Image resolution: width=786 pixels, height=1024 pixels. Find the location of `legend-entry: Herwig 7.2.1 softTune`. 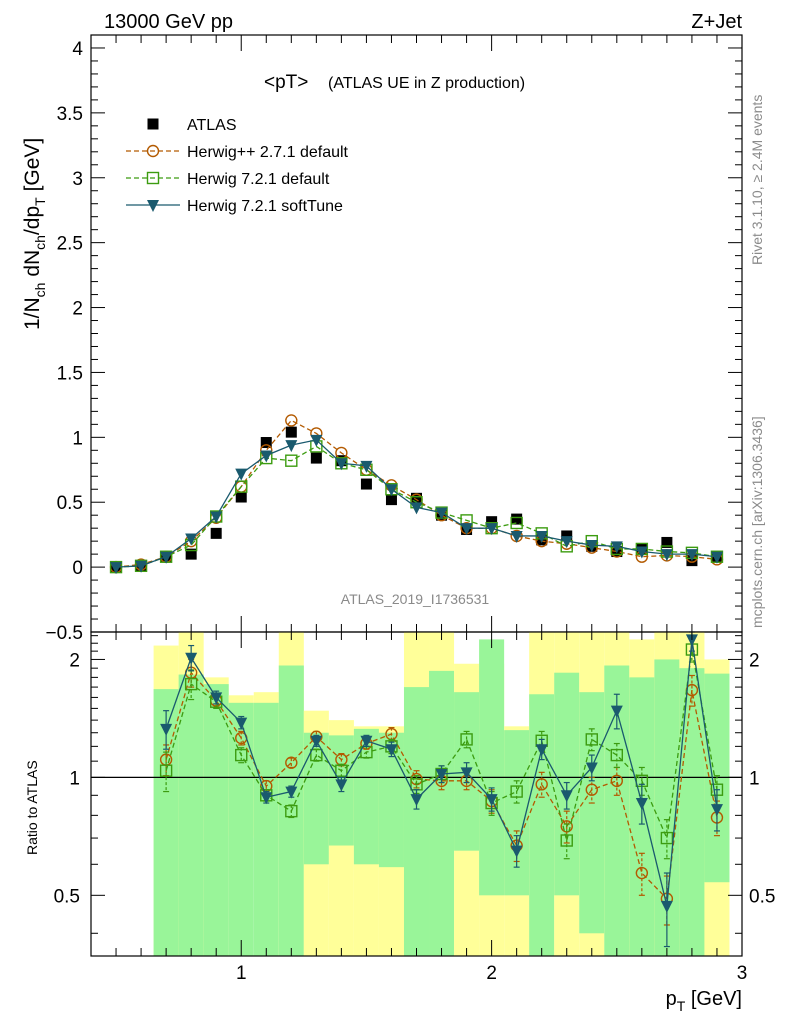

legend-entry: Herwig 7.2.1 softTune is located at coordinates (234, 206).